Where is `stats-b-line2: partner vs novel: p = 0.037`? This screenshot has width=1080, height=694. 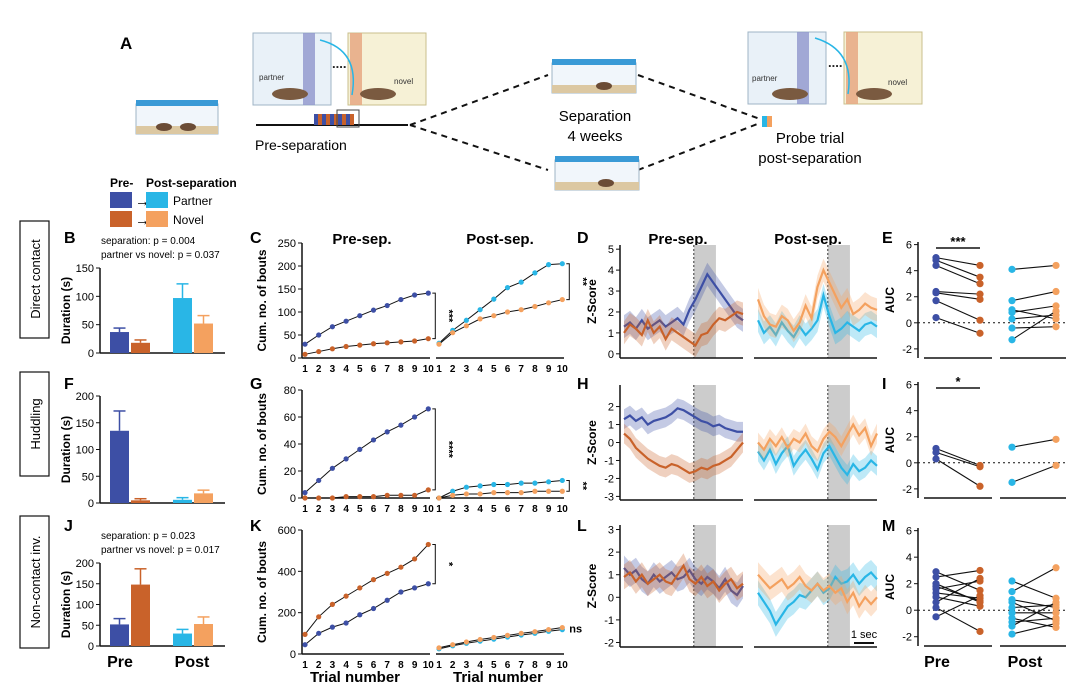 stats-b-line2: partner vs novel: p = 0.037 is located at coordinates (160, 255).